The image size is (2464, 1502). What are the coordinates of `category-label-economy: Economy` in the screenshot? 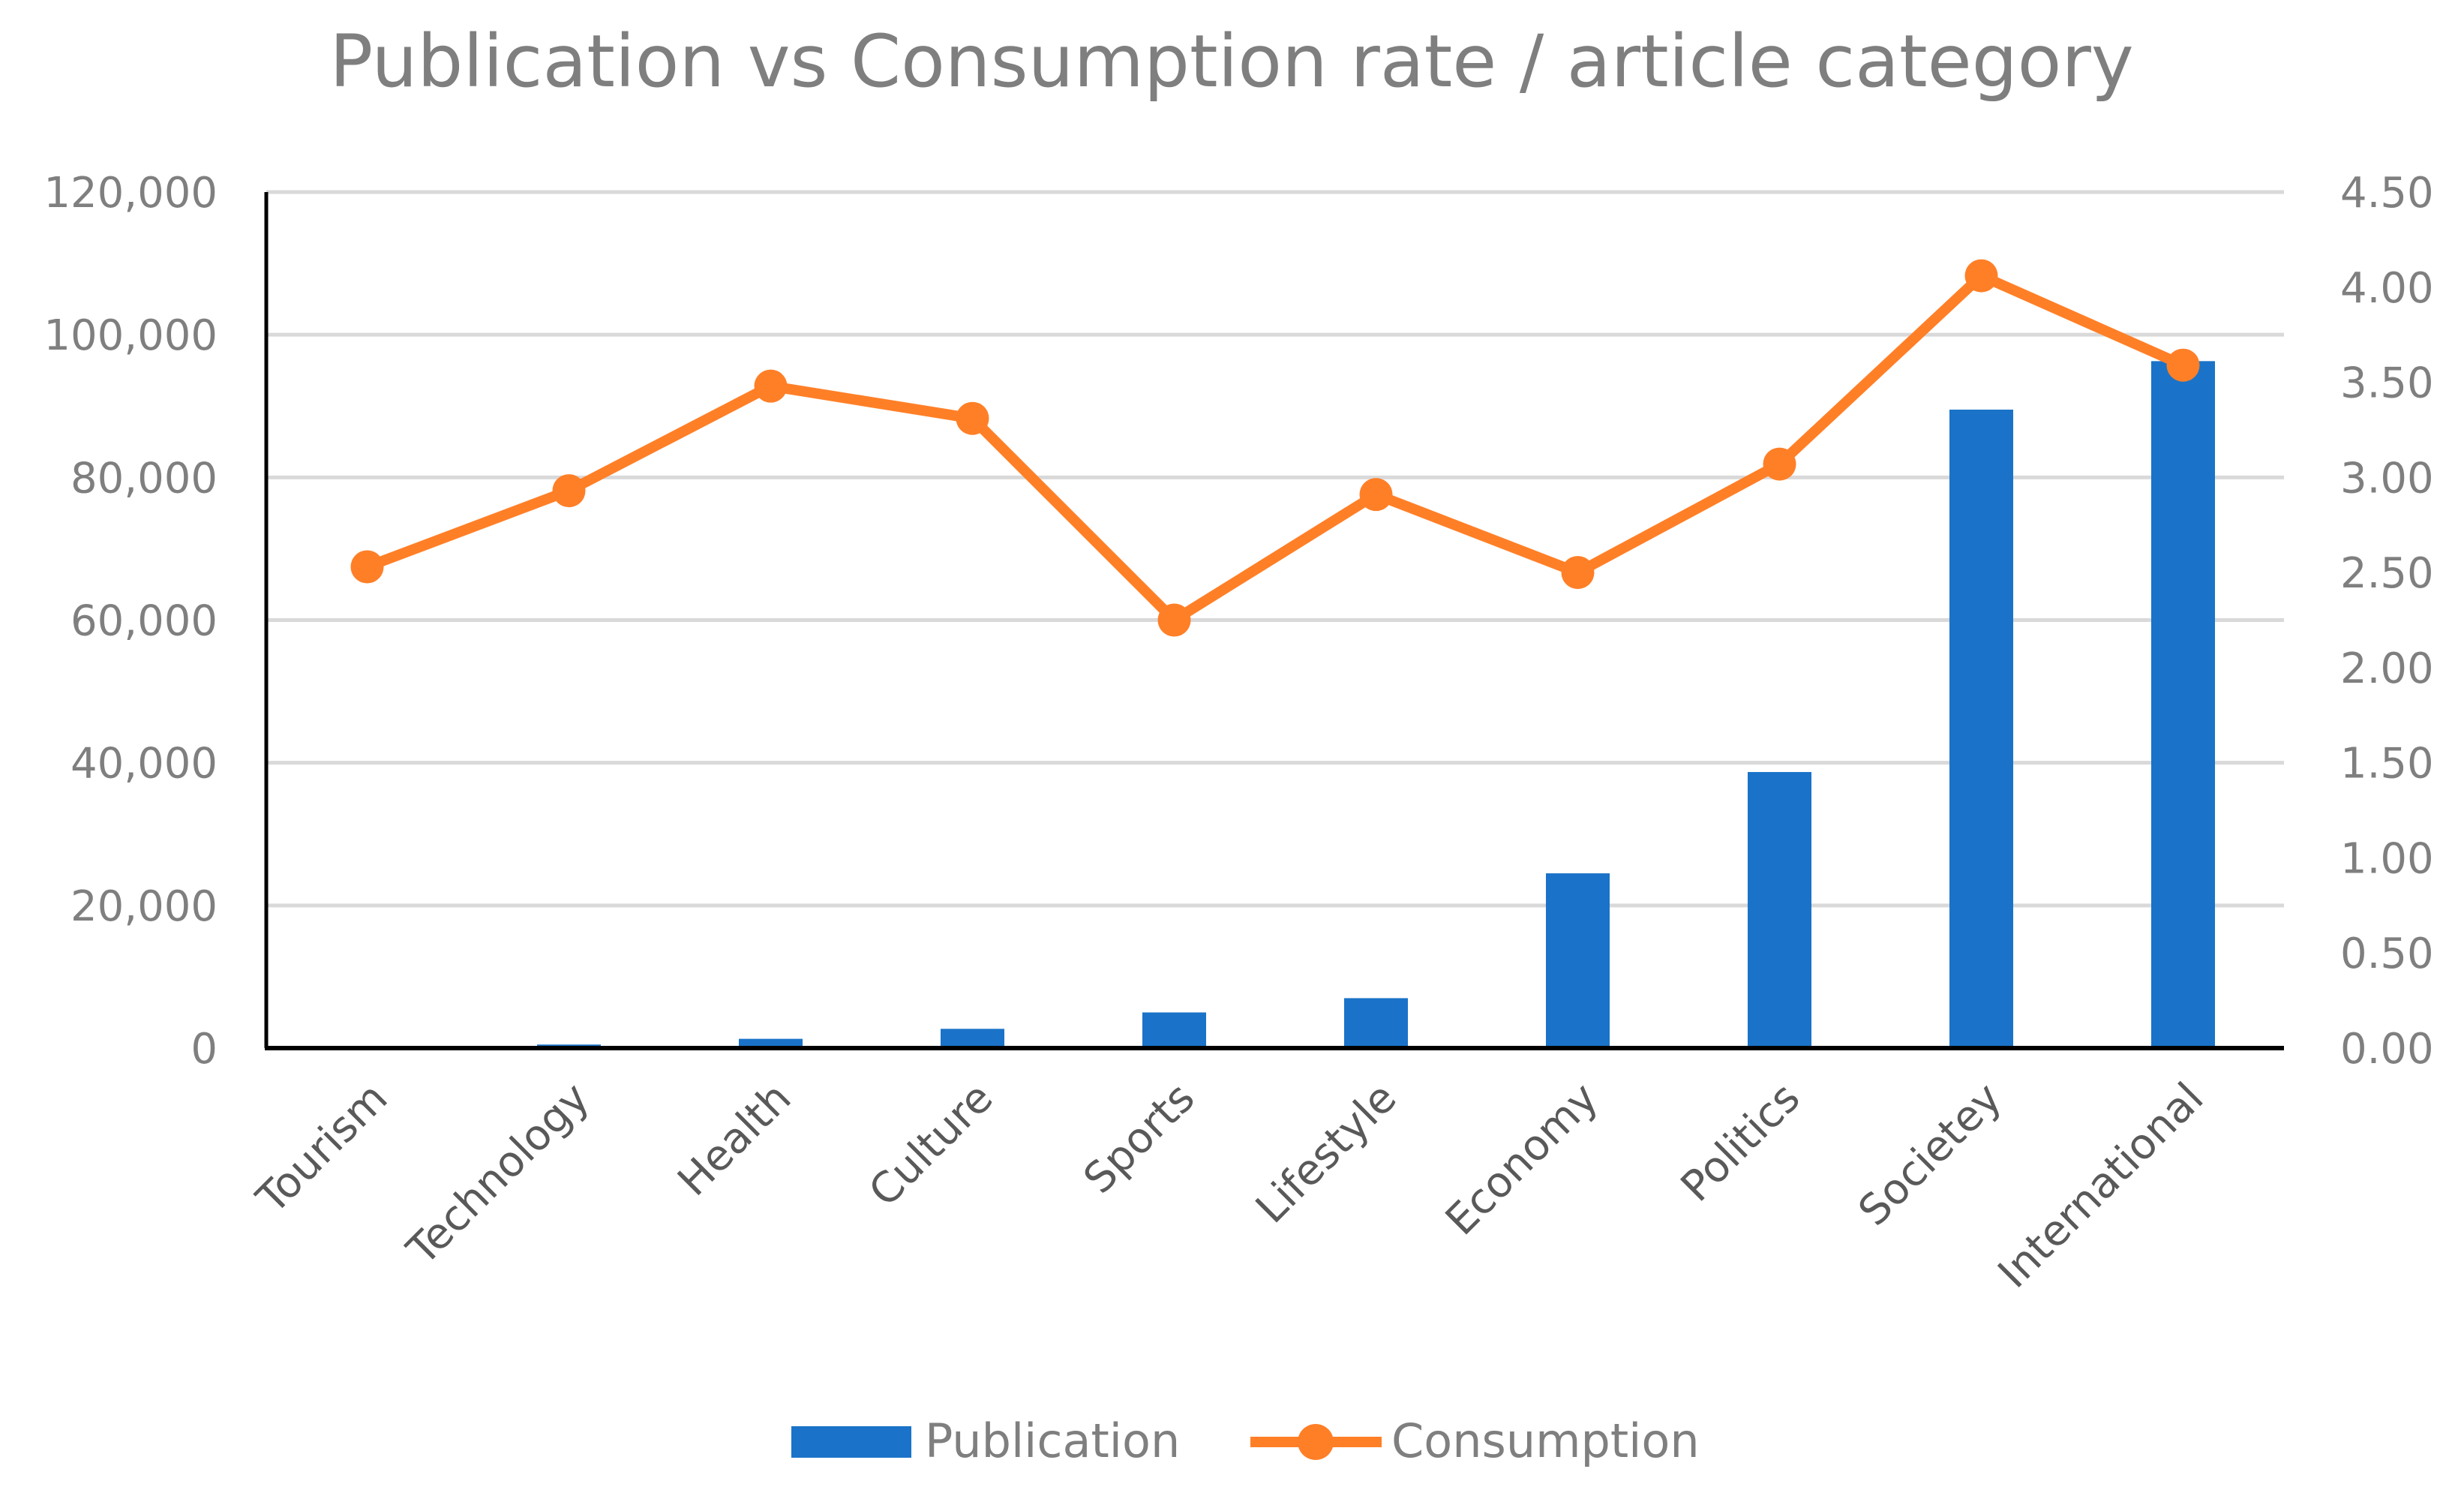 It's located at (1521, 1159).